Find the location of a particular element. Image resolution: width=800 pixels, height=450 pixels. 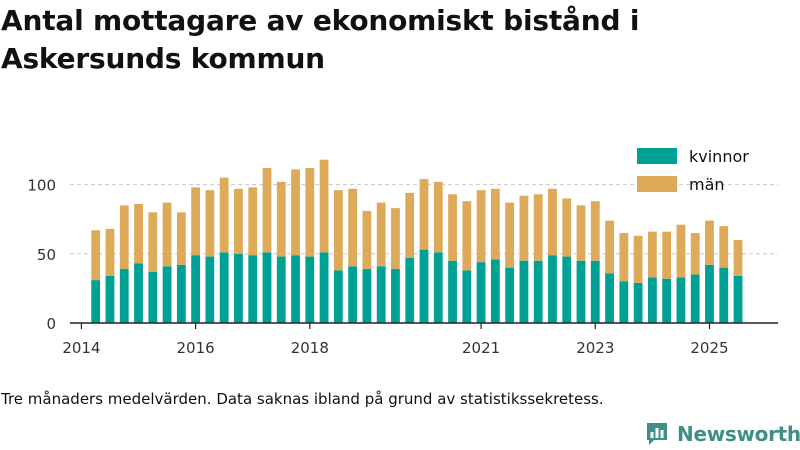

bar-män-40 is located at coordinates (667, 255).